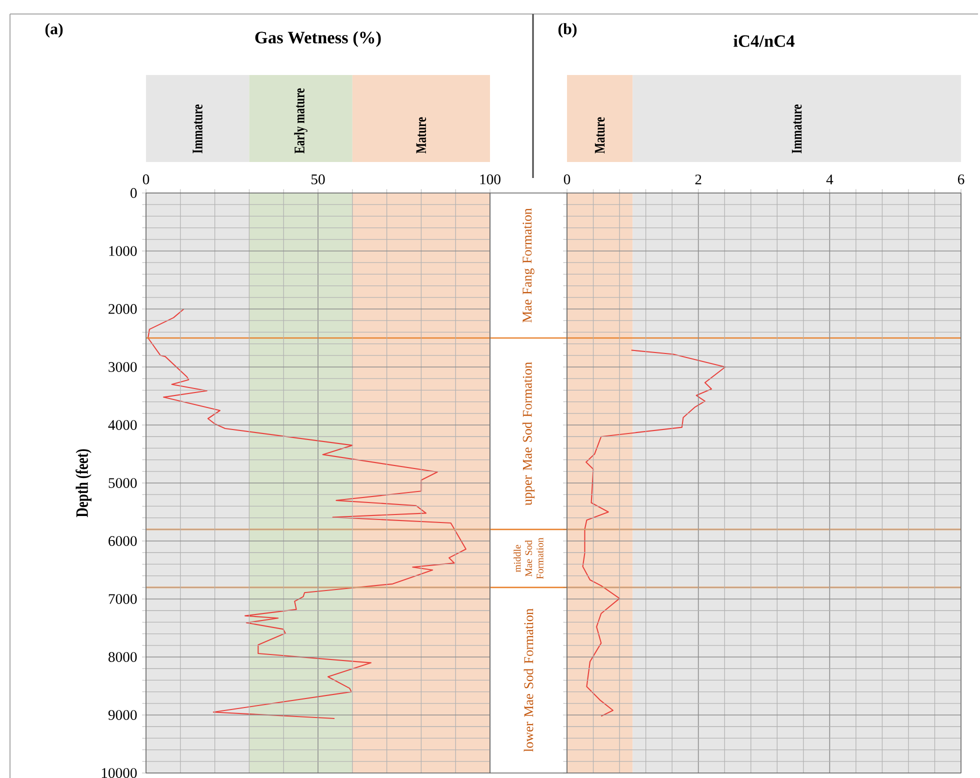  I want to click on y-tick-label: 0, so click(133, 193).